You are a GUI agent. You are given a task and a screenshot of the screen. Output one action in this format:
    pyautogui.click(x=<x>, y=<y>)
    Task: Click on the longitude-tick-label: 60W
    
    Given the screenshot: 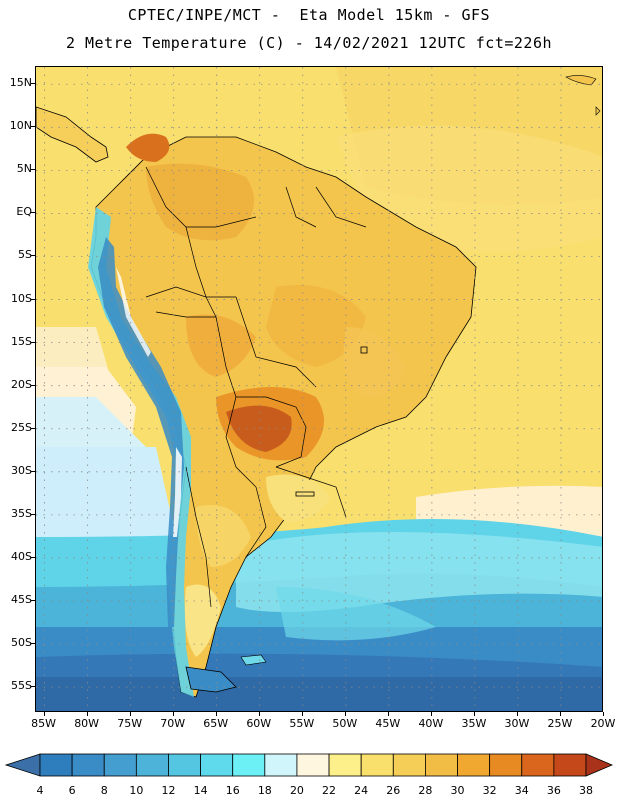 What is the action you would take?
    pyautogui.click(x=259, y=723)
    